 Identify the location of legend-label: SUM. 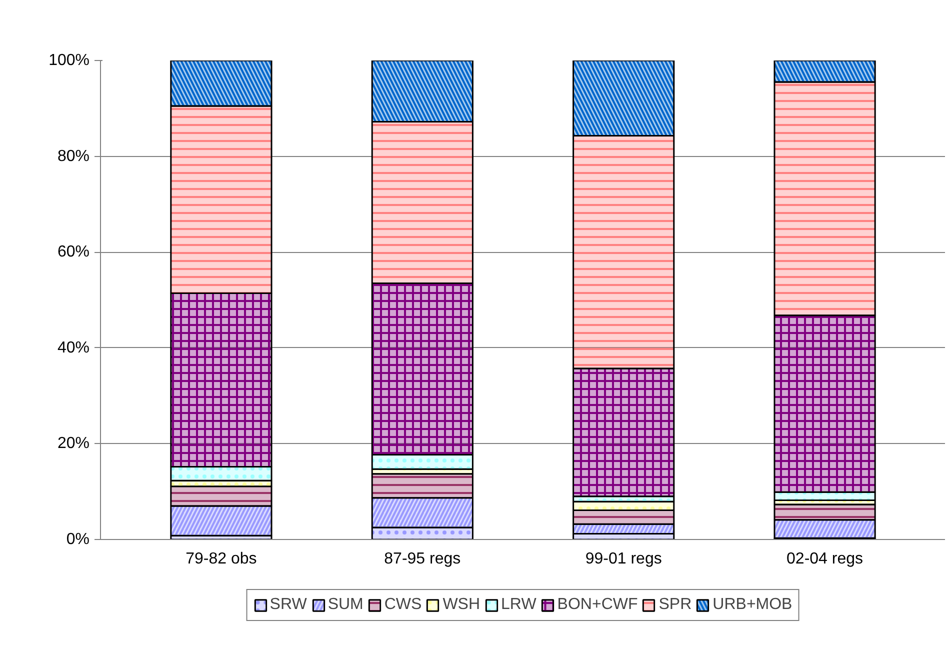
(346, 605).